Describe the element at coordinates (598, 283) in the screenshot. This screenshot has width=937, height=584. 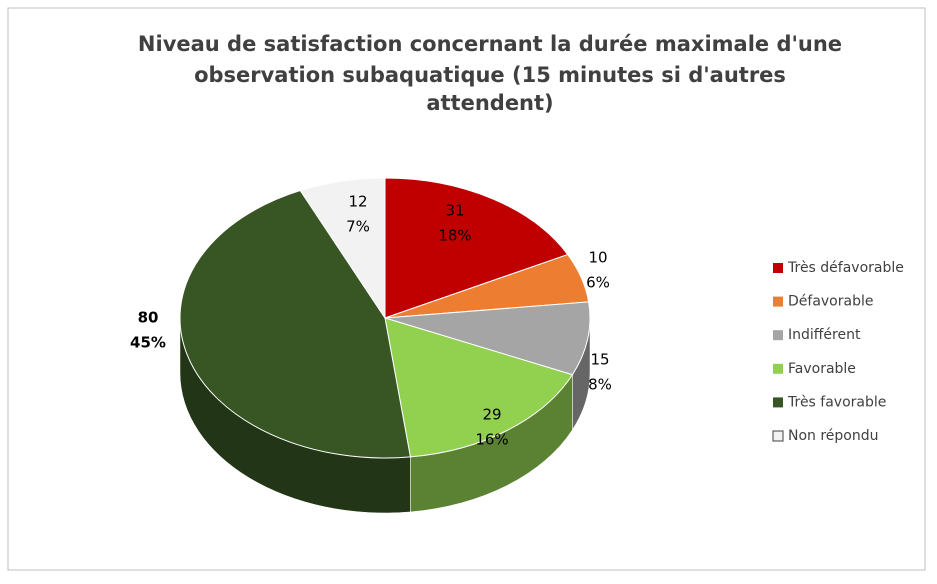
I see `data-label: 6%` at that location.